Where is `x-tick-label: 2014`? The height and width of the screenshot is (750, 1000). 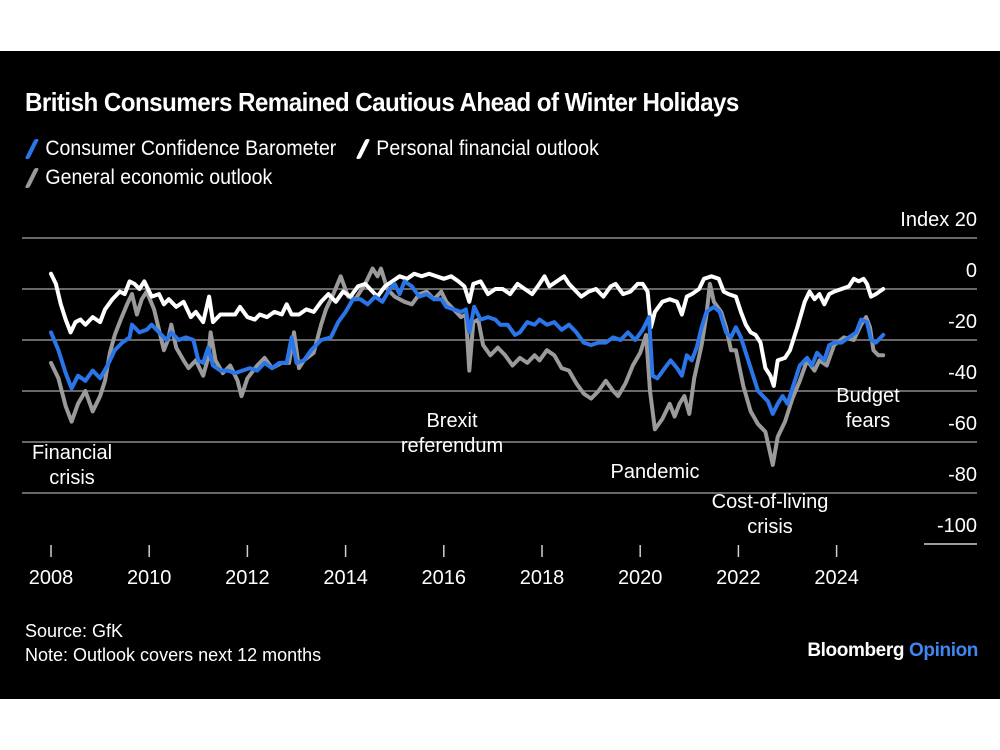
x-tick-label: 2014 is located at coordinates (345, 578).